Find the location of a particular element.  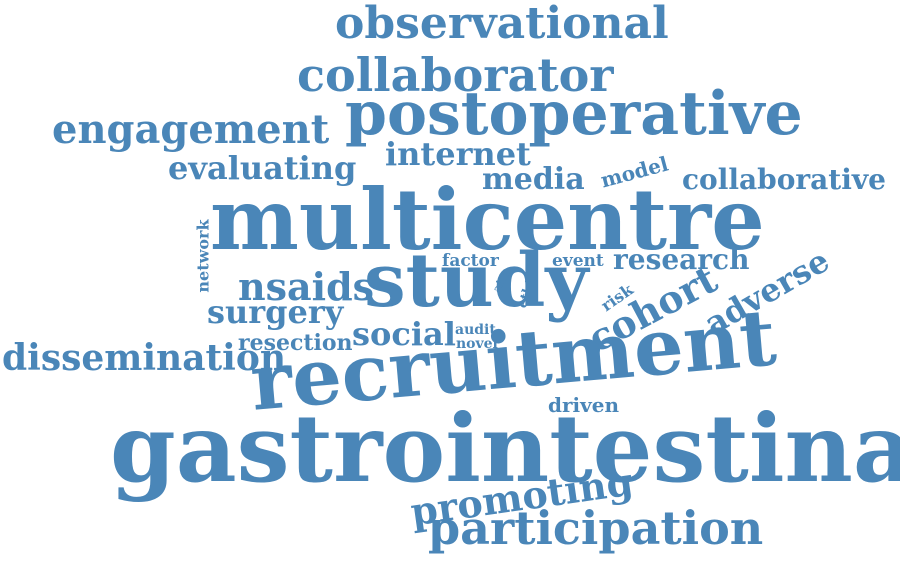

word-nsaids: nsaids is located at coordinates (306, 286).